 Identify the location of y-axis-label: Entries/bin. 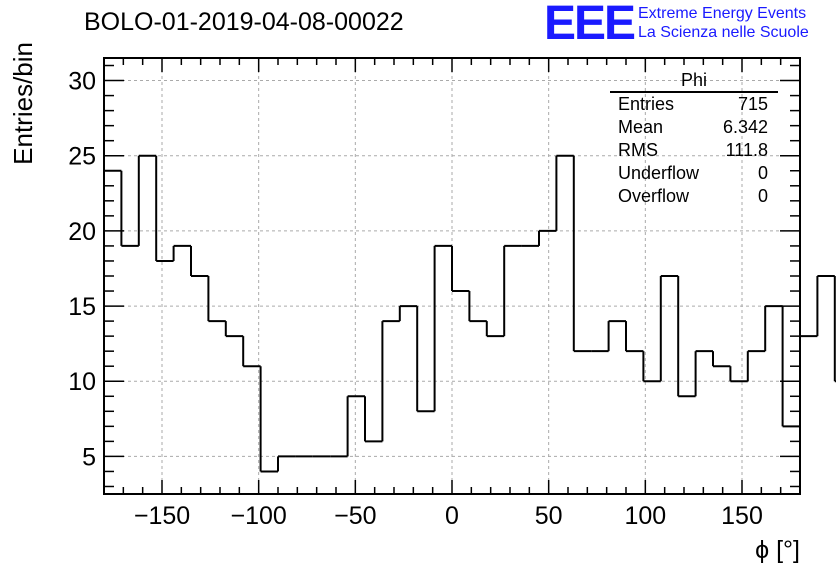
(23, 103).